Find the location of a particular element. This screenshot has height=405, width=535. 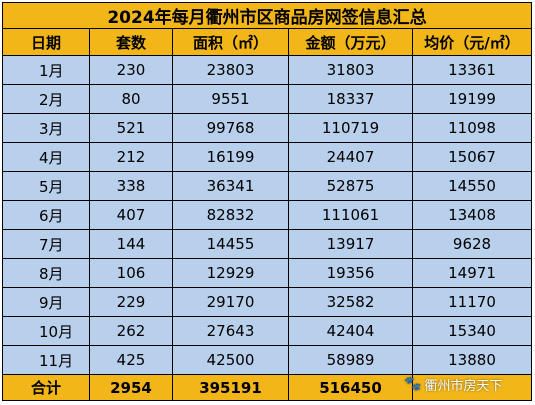

table-cell: 14550 is located at coordinates (472, 186).